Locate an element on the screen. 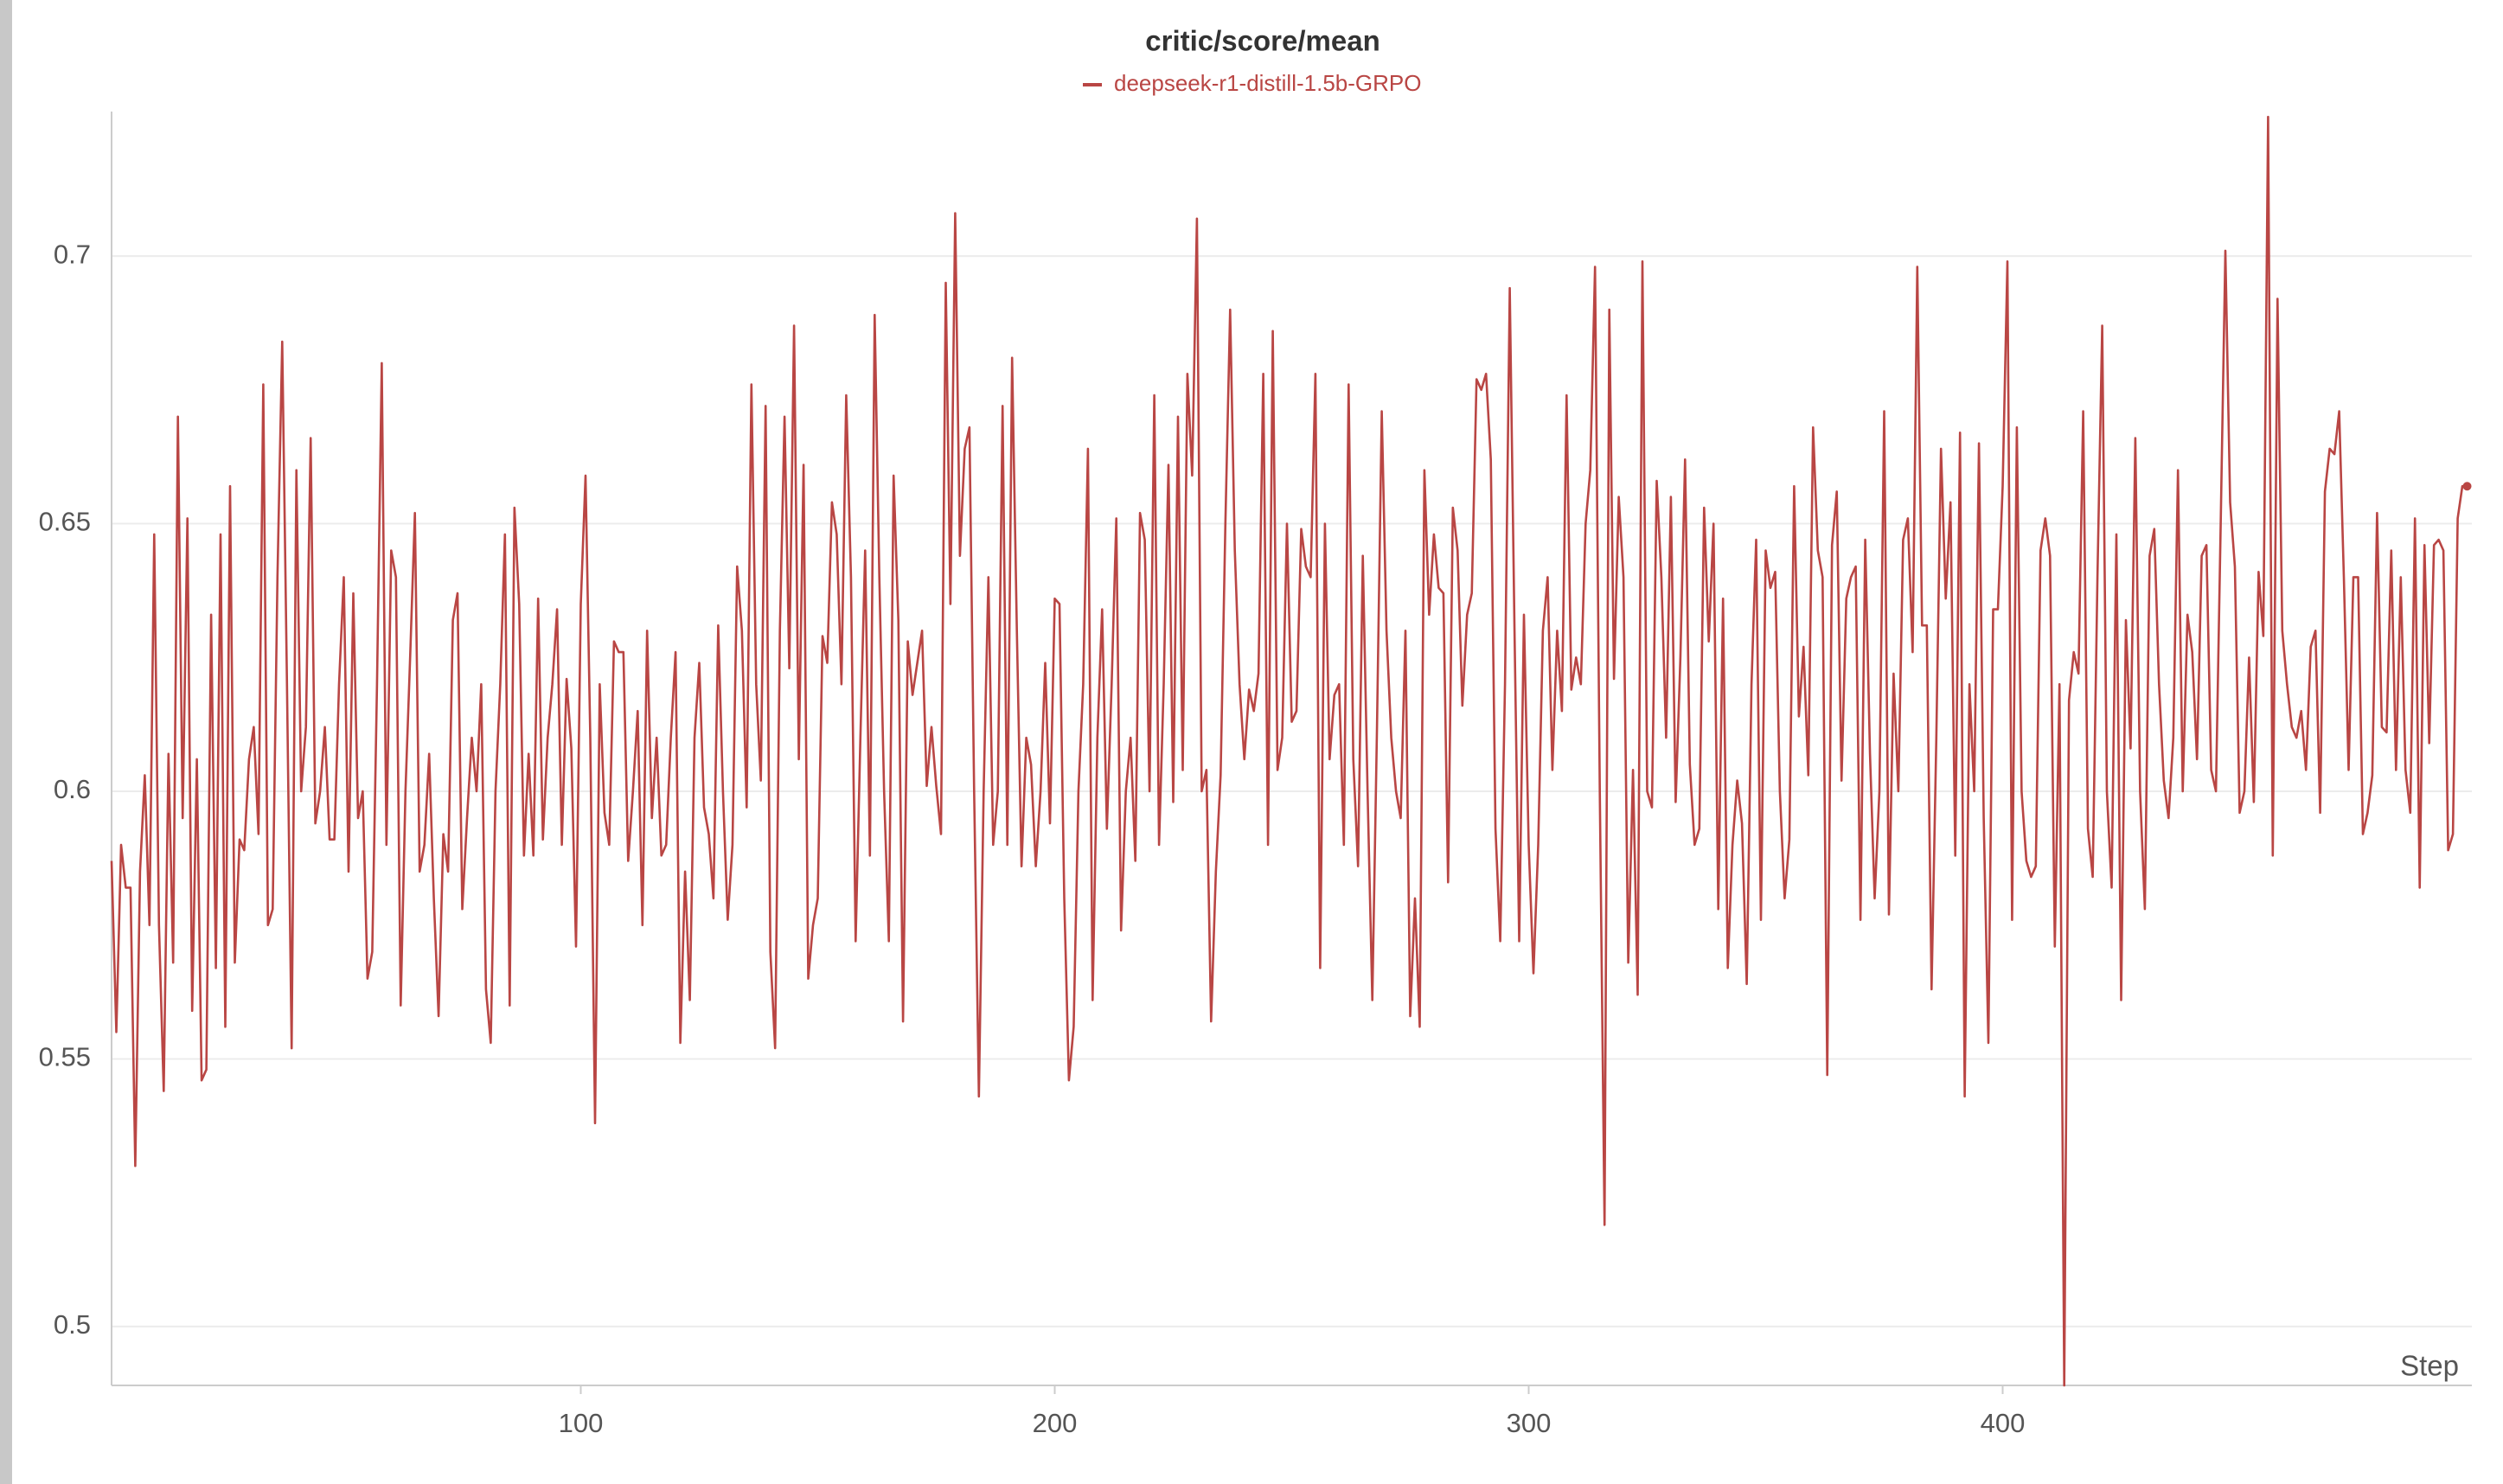 The image size is (2503, 1484). x-tick-label: 300 is located at coordinates (1529, 1423).